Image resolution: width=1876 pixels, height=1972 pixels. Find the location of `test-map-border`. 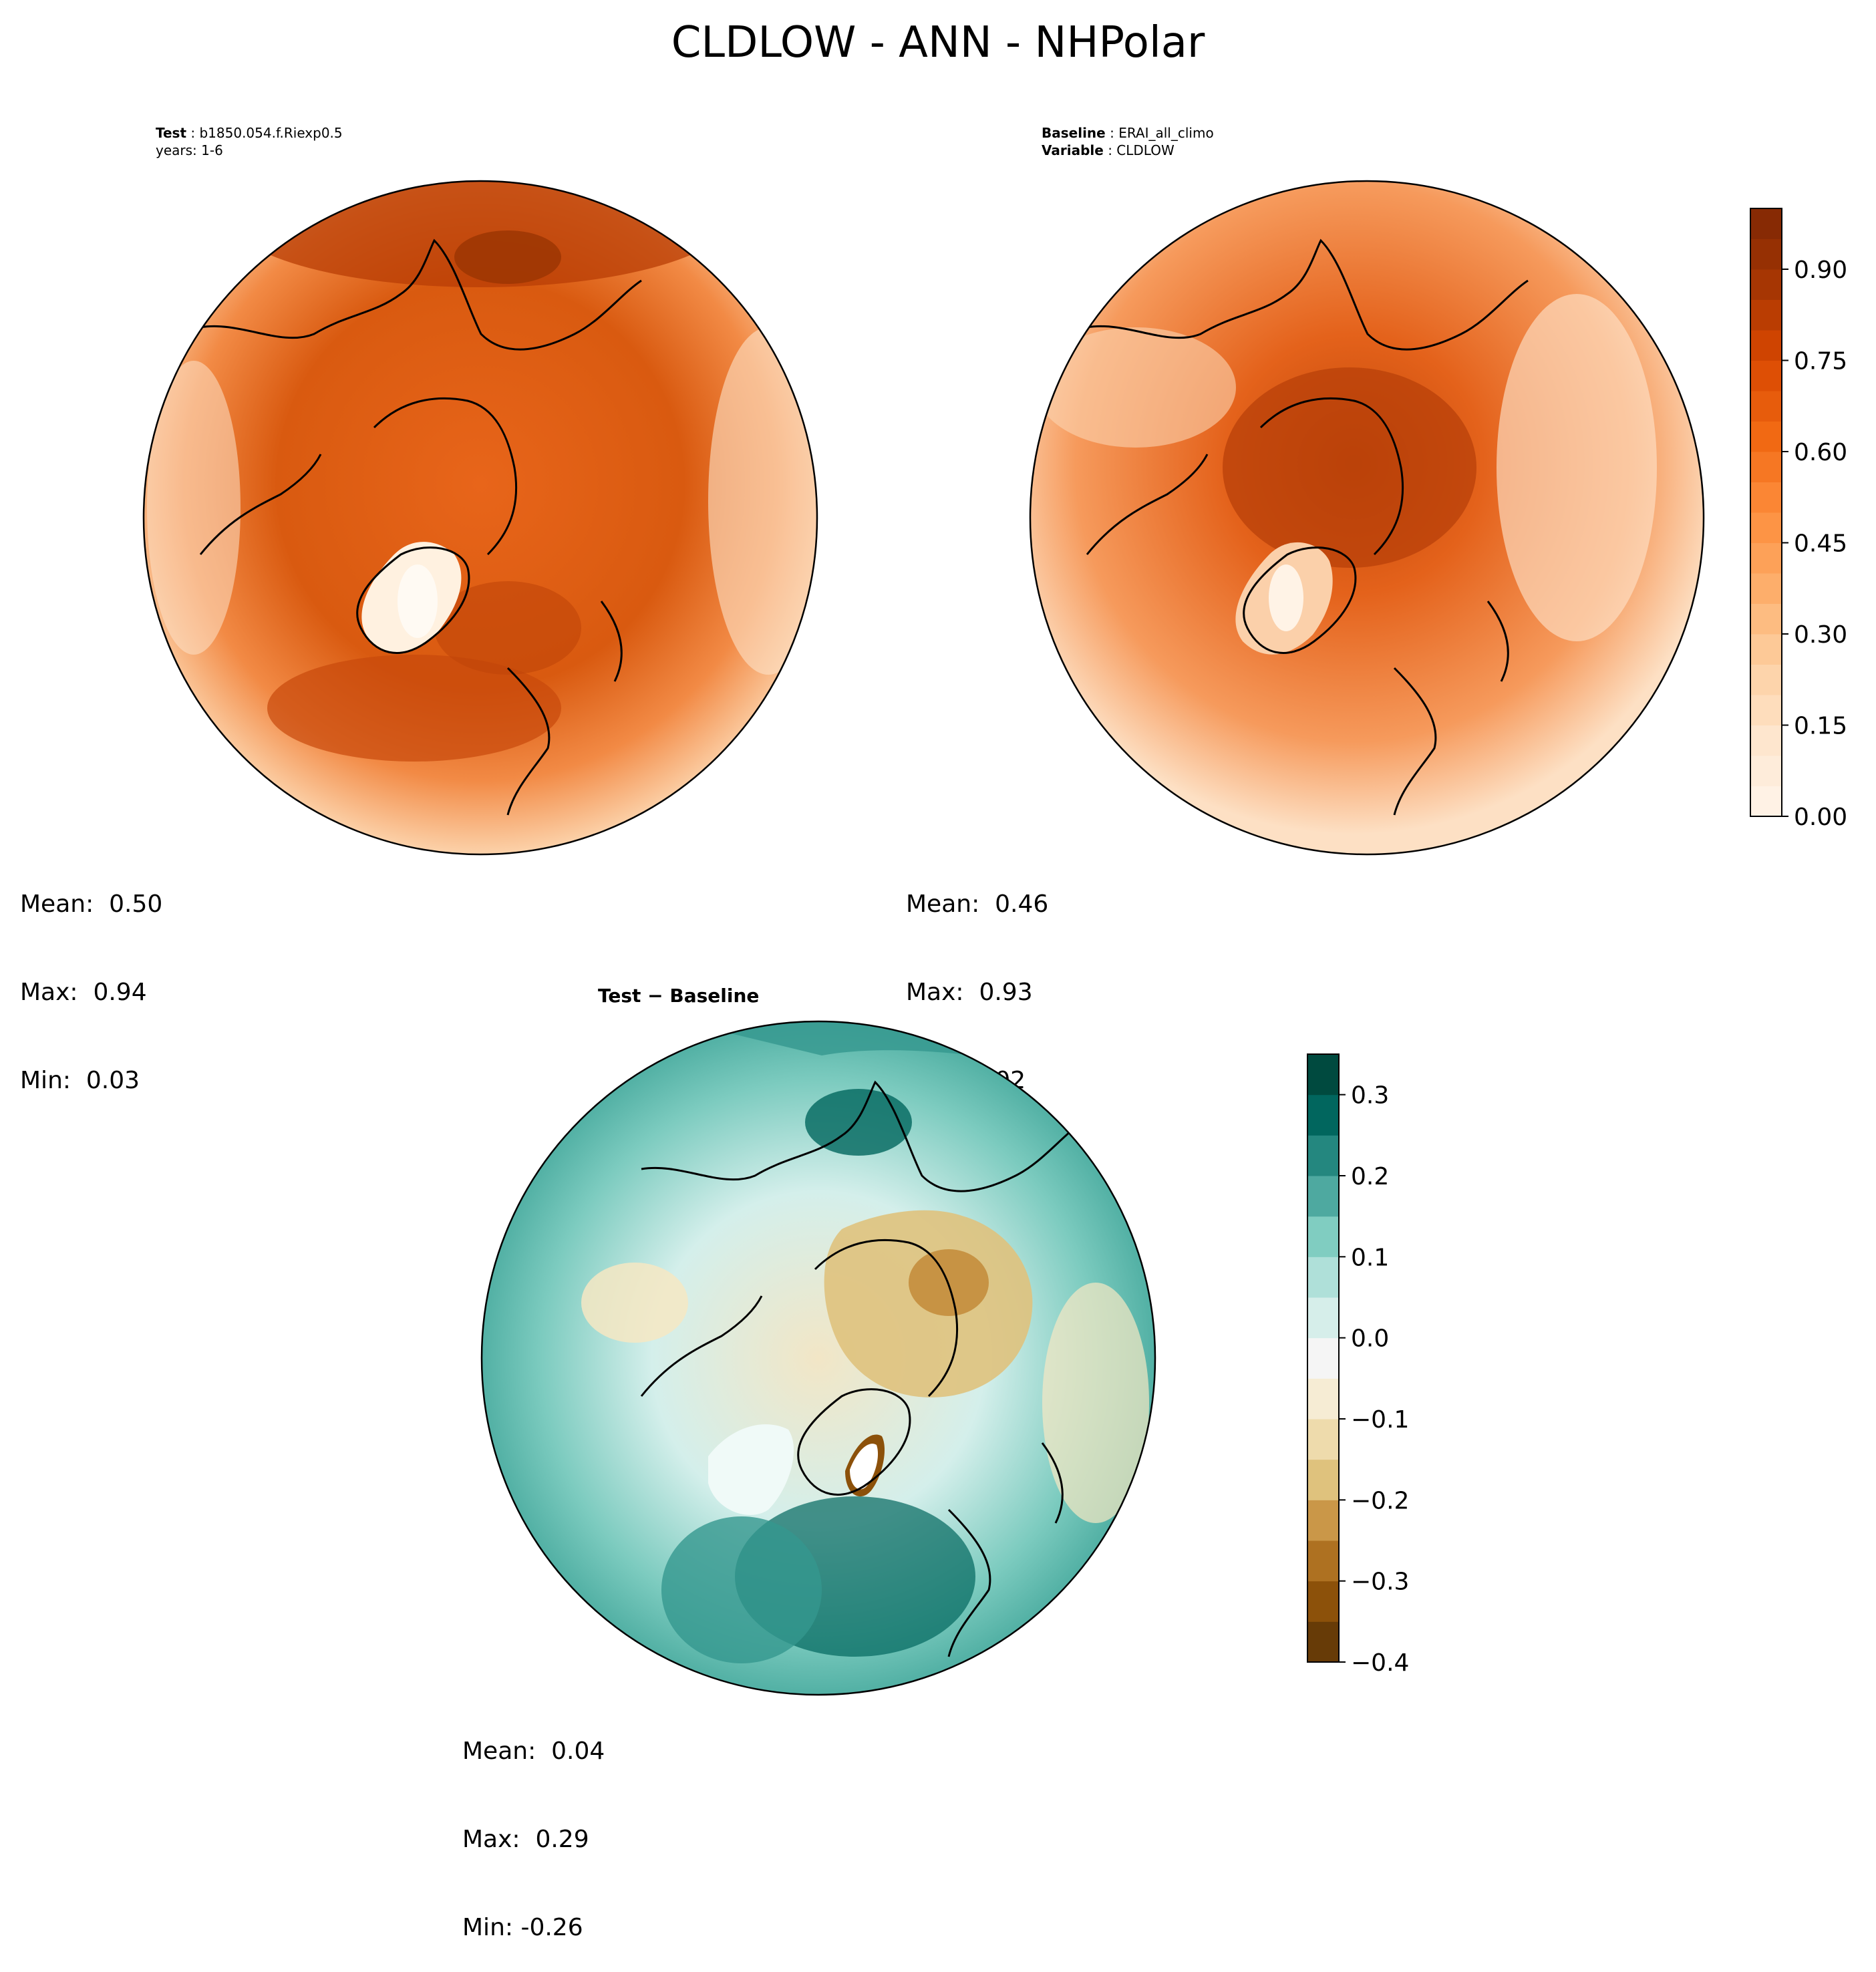

test-map-border is located at coordinates (480, 518).